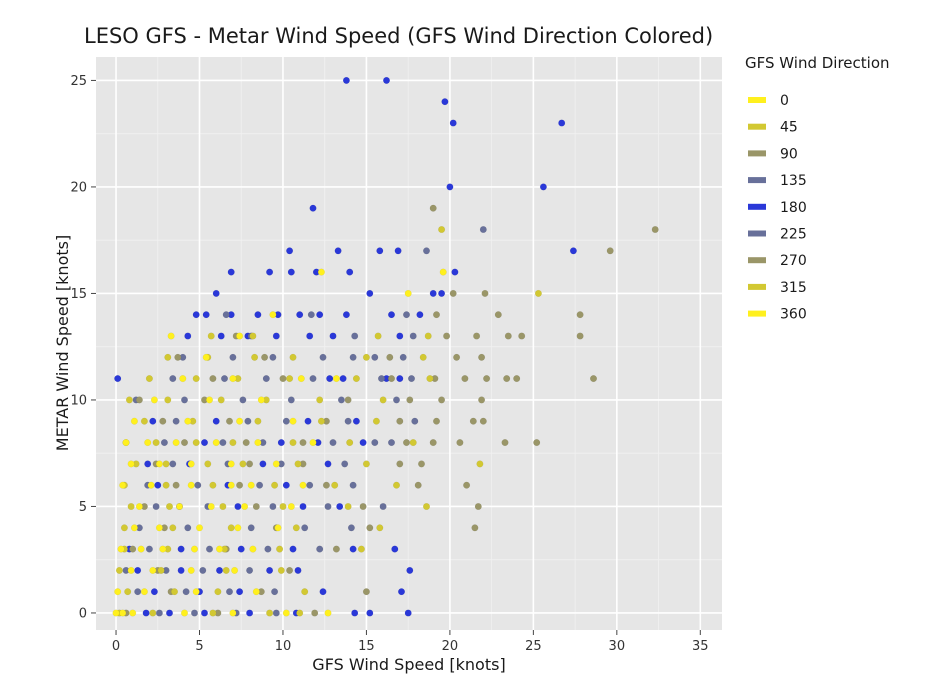 This screenshot has height=692, width=938. Describe the element at coordinates (199, 646) in the screenshot. I see `x-tick-label: 5` at that location.